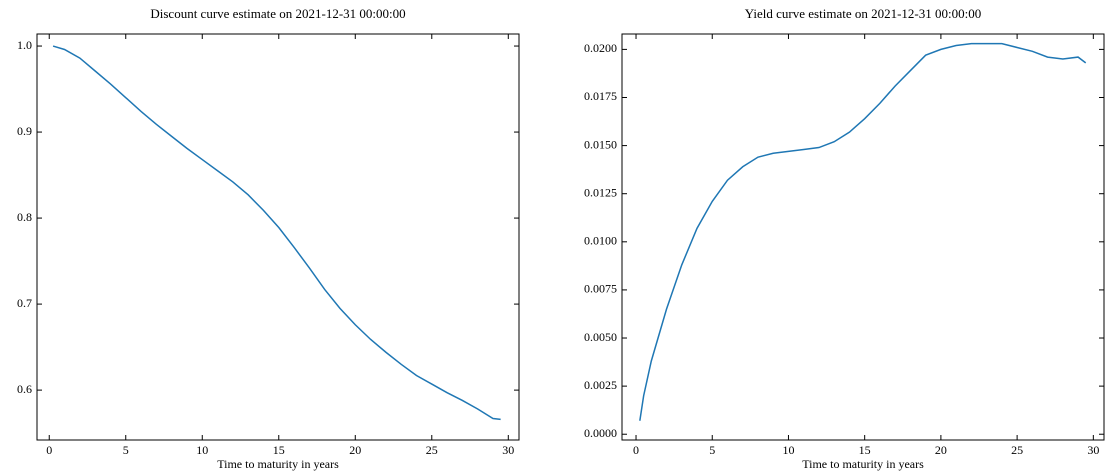  Describe the element at coordinates (600, 337) in the screenshot. I see `y-tick-label: 0.0050` at that location.